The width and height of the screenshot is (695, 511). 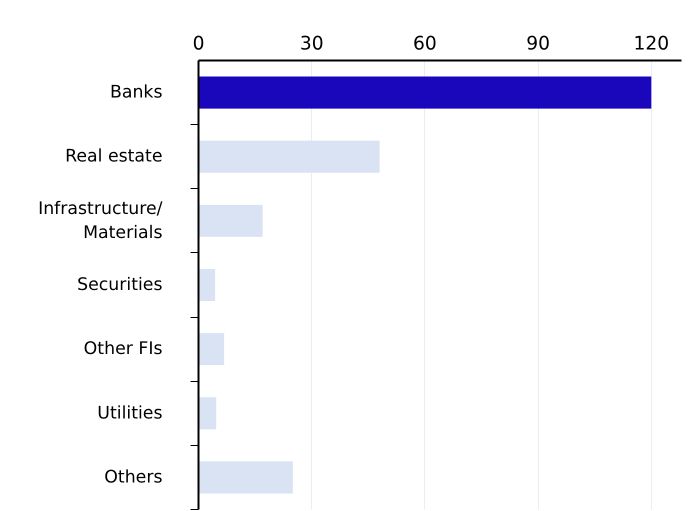 I want to click on x-tick-label: 120, so click(x=652, y=44).